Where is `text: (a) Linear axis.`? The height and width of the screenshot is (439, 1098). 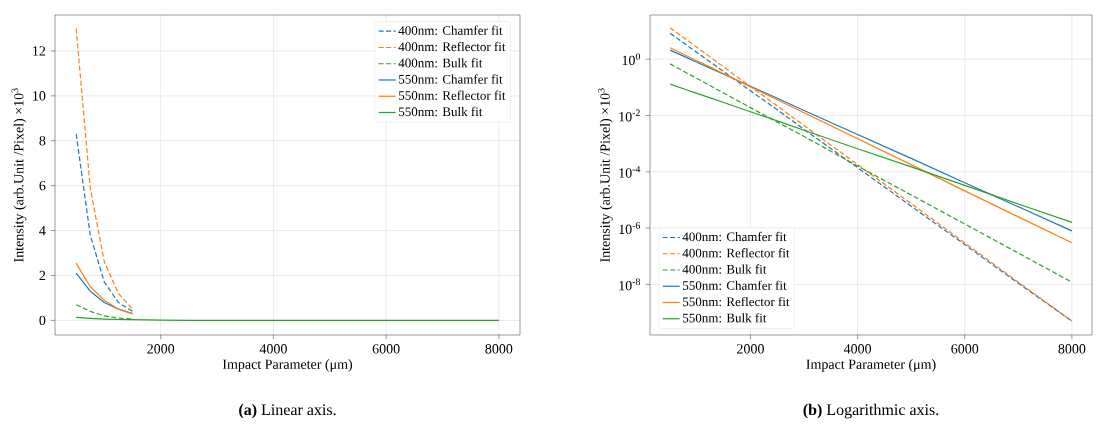
text: (a) Linear axis. is located at coordinates (287, 411).